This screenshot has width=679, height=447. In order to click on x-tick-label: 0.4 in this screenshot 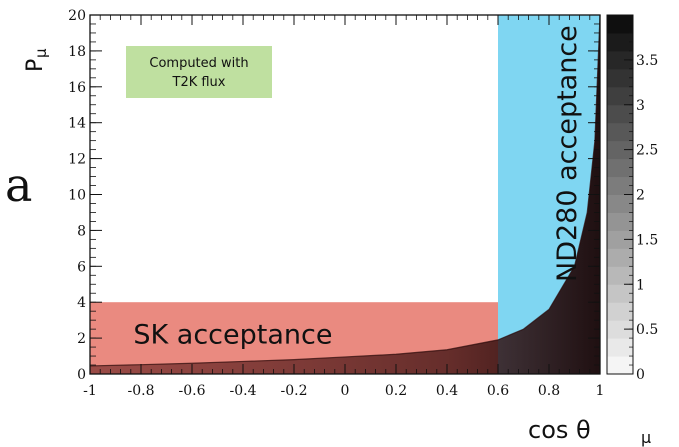, I will do `click(447, 391)`.